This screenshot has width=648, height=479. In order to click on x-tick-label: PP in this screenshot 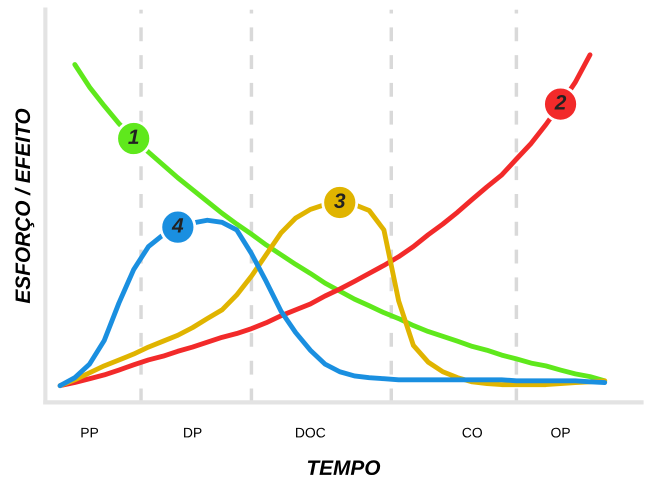, I will do `click(89, 433)`.